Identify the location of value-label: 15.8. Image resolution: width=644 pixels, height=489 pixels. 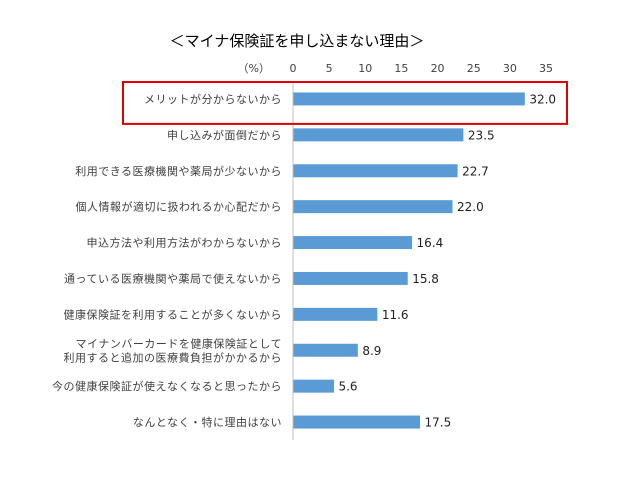
(425, 279).